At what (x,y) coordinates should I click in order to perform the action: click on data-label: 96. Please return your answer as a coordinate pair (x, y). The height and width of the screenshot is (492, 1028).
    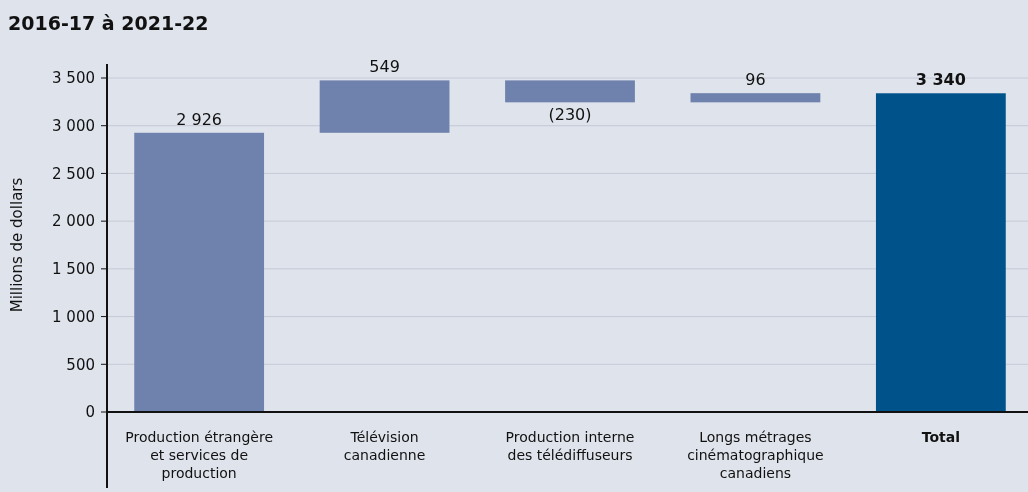
    Looking at the image, I should click on (755, 80).